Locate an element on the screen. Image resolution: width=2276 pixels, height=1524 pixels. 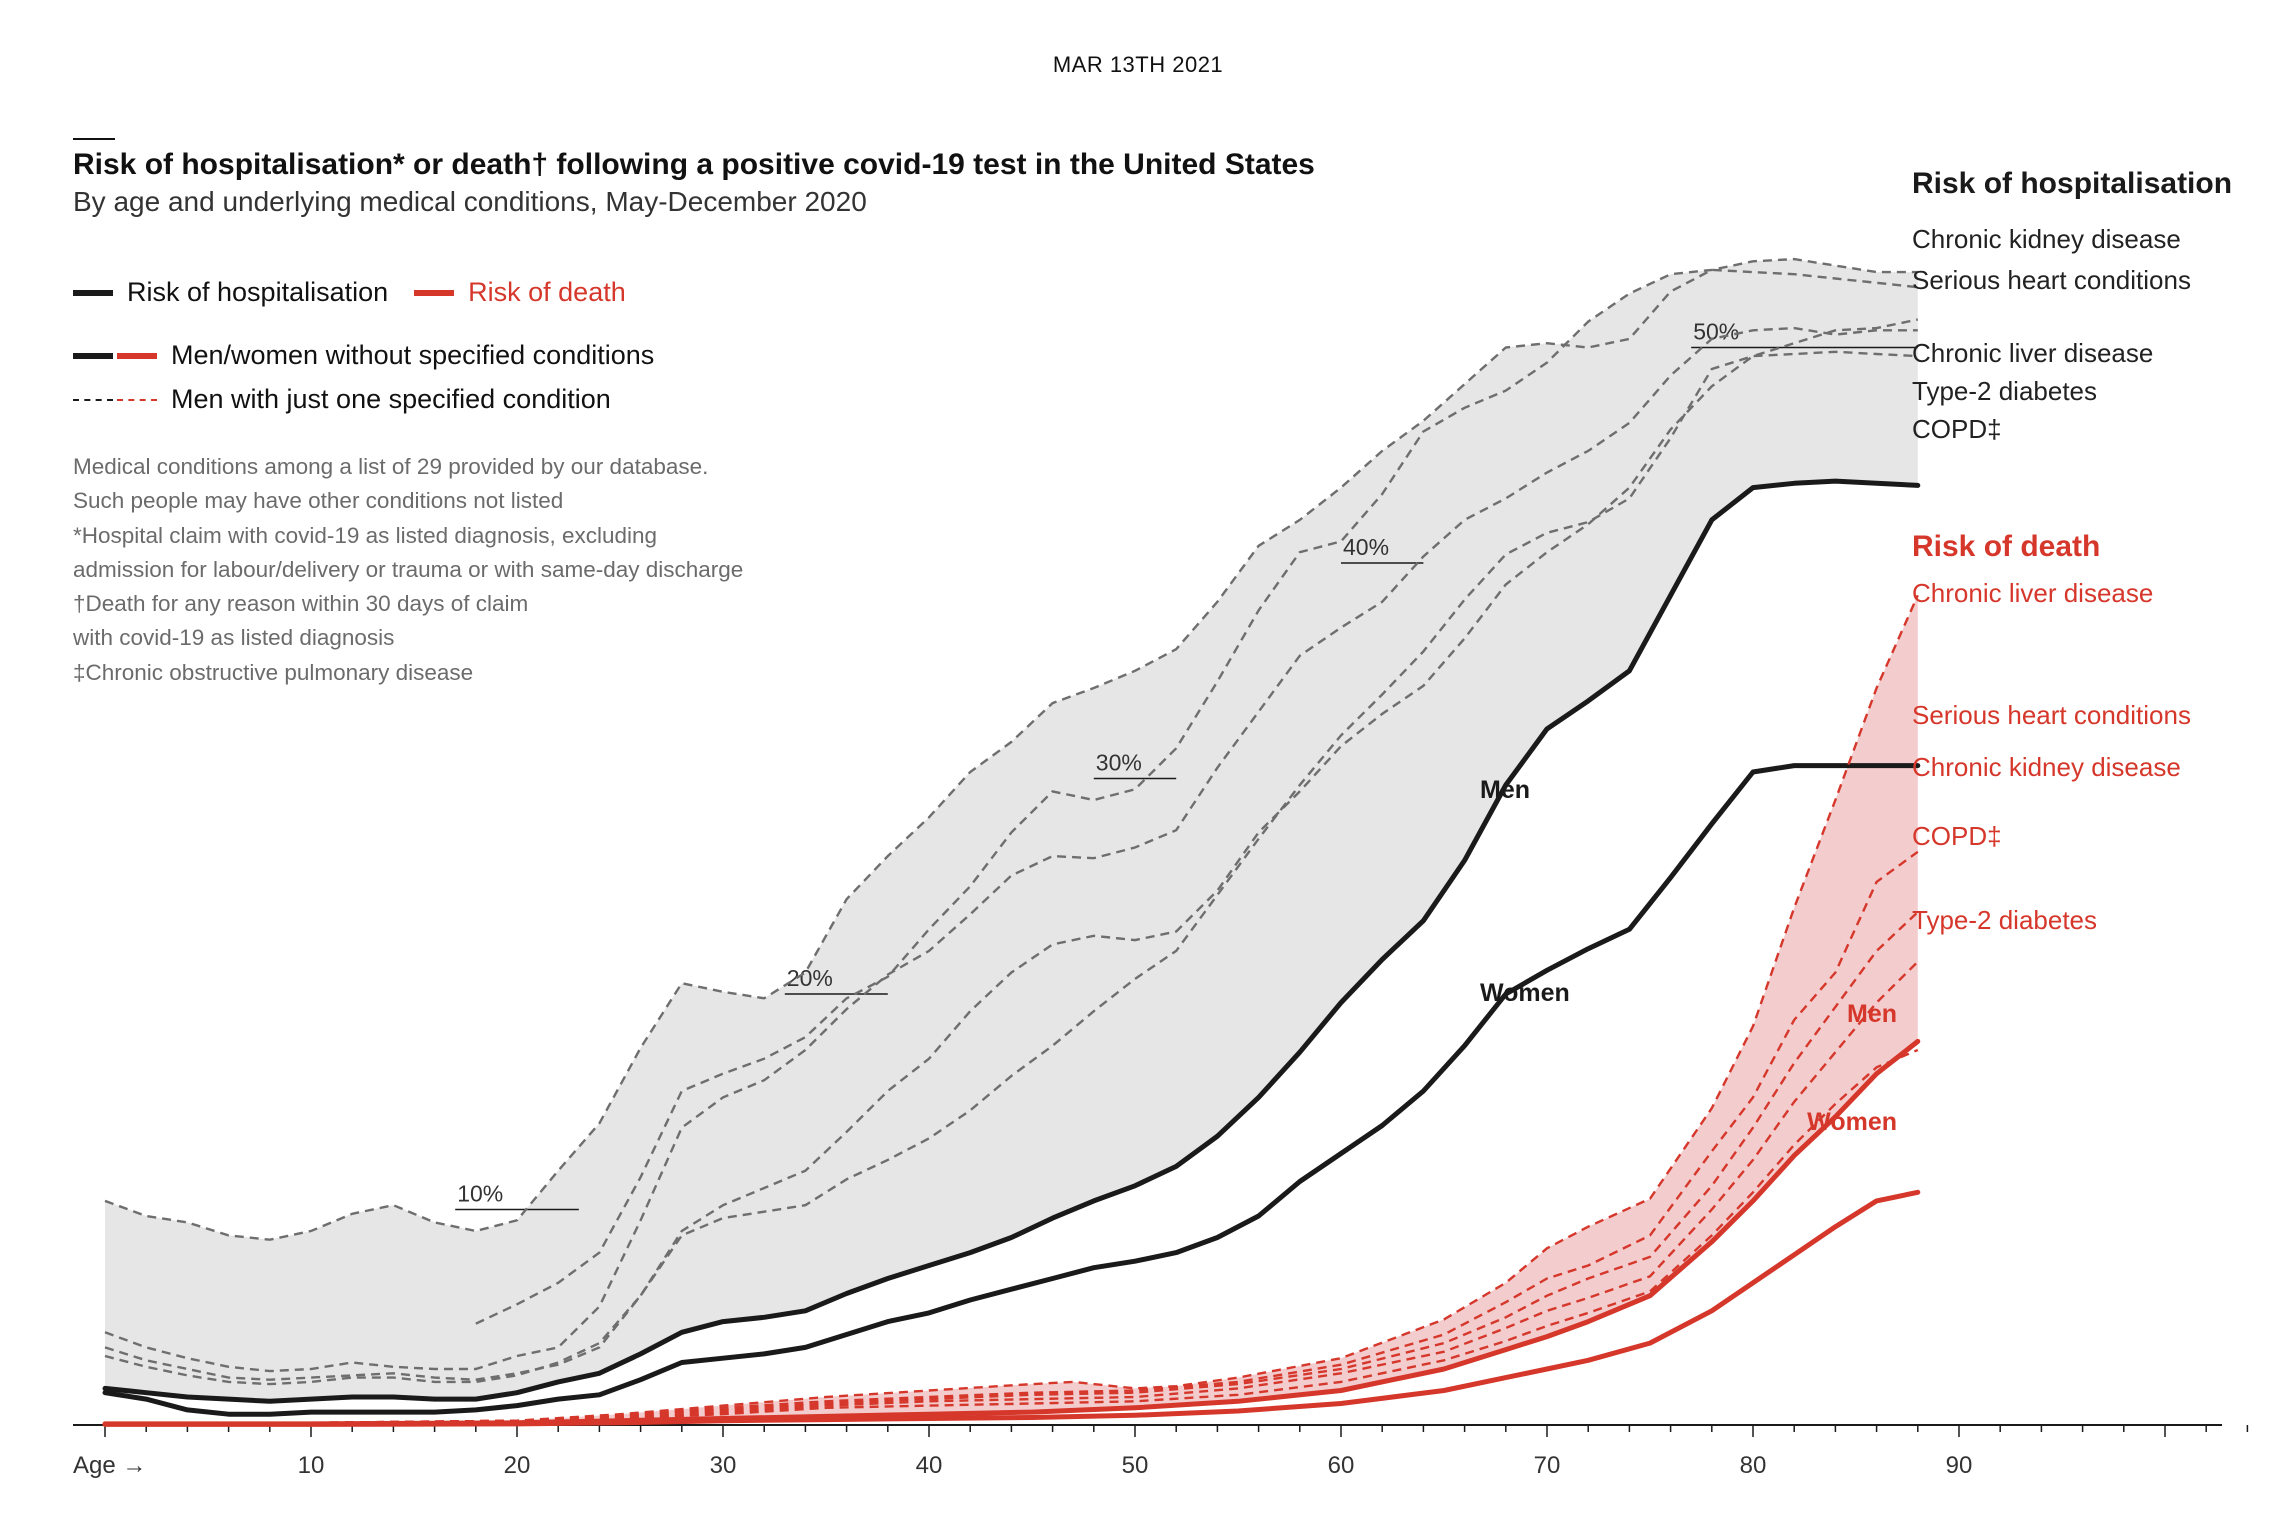
legend-swatch-death is located at coordinates (434, 292).